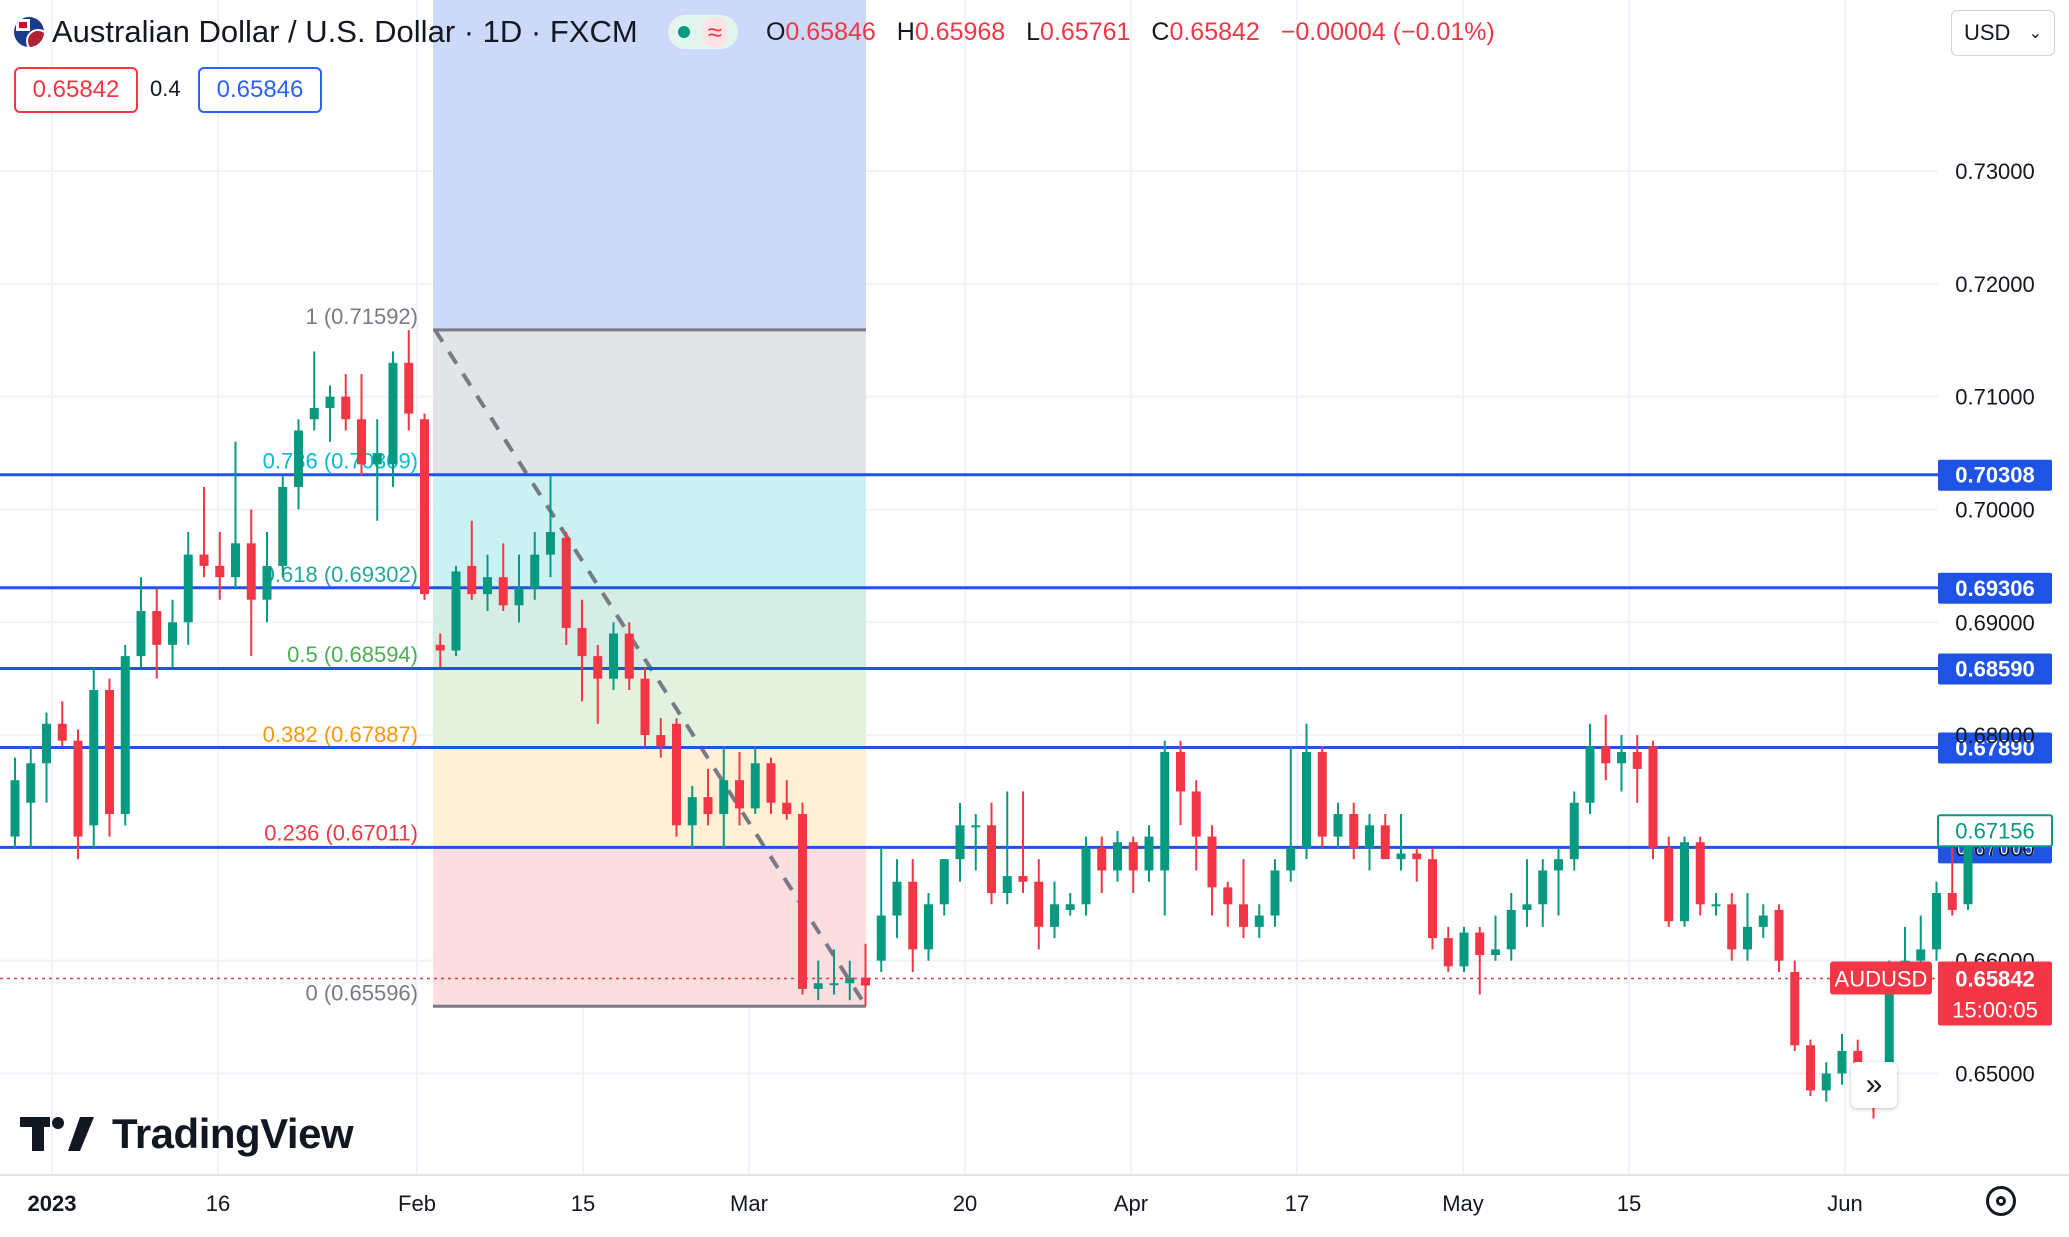  What do you see at coordinates (1995, 979) in the screenshot?
I see `last-price-value: 0.65842` at bounding box center [1995, 979].